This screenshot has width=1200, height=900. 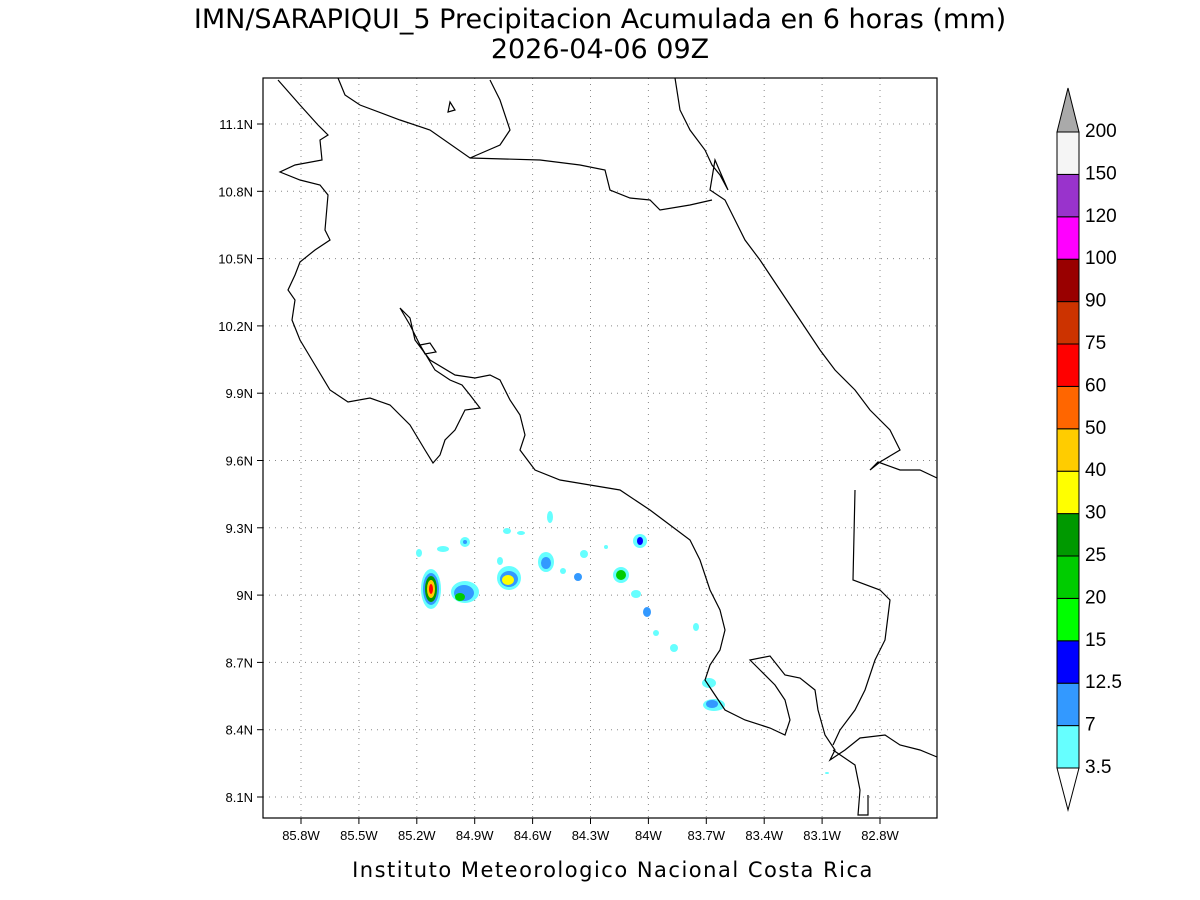 What do you see at coordinates (1103, 682) in the screenshot?
I see `colorbar-label: 12.5` at bounding box center [1103, 682].